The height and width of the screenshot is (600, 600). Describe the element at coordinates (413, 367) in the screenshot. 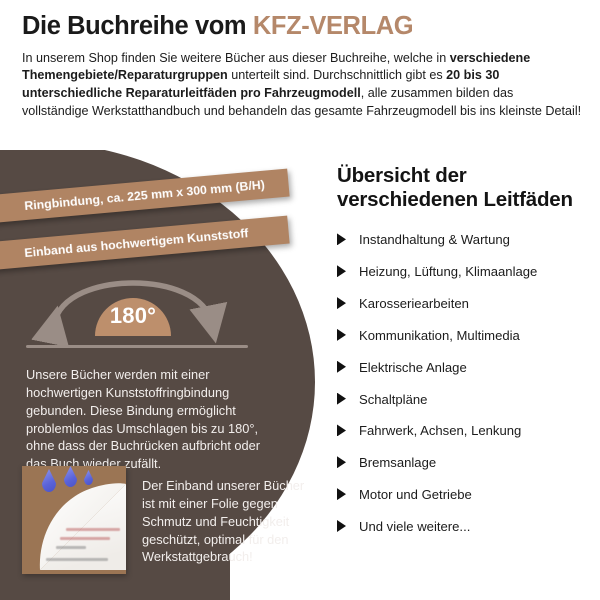

I see `list-item-label: Elektrische Anlage` at that location.